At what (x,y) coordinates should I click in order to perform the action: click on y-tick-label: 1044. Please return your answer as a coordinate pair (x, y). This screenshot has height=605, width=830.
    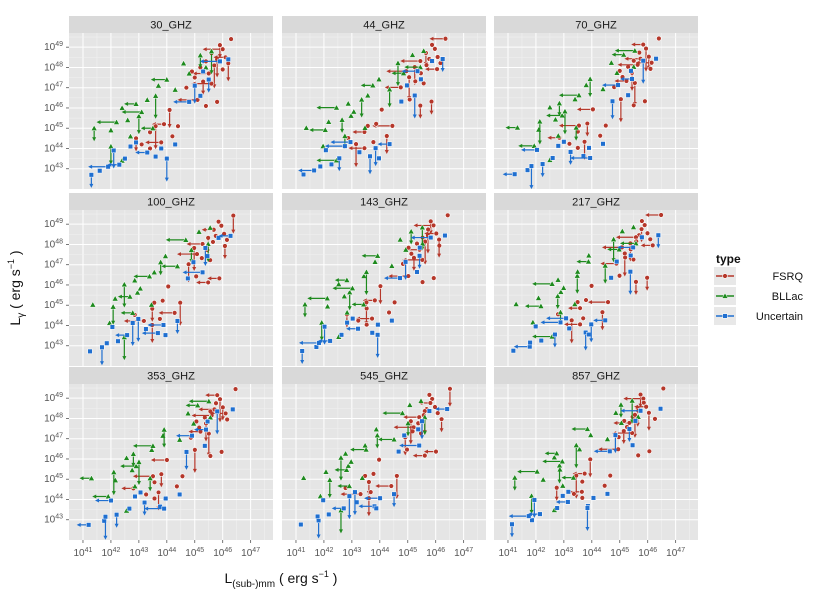
    Looking at the image, I should click on (53, 148).